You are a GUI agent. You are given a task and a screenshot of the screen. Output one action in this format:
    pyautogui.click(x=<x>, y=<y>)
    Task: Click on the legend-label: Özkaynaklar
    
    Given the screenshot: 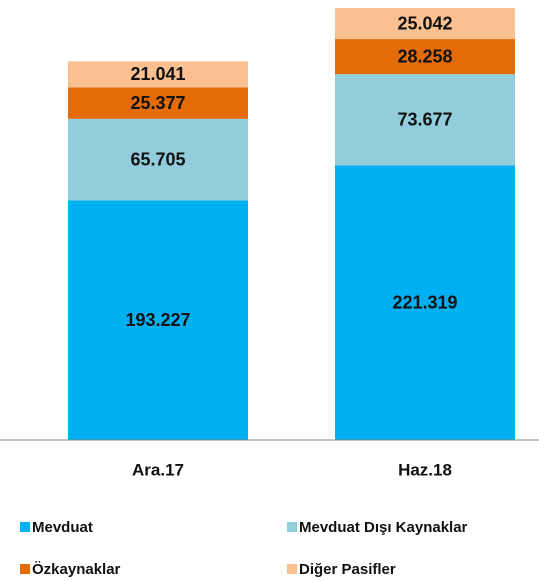 What is the action you would take?
    pyautogui.click(x=76, y=569)
    